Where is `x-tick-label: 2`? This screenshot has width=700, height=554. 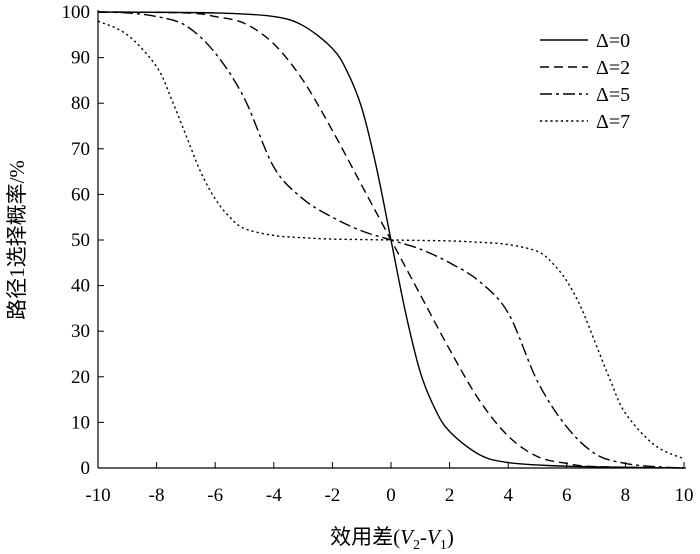
x-tick-label: 2 is located at coordinates (450, 495).